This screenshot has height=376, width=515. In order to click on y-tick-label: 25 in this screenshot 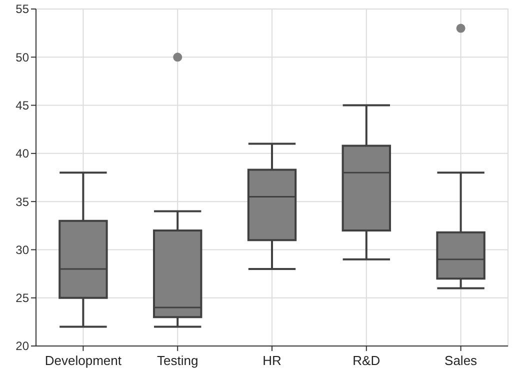, I will do `click(23, 298)`.